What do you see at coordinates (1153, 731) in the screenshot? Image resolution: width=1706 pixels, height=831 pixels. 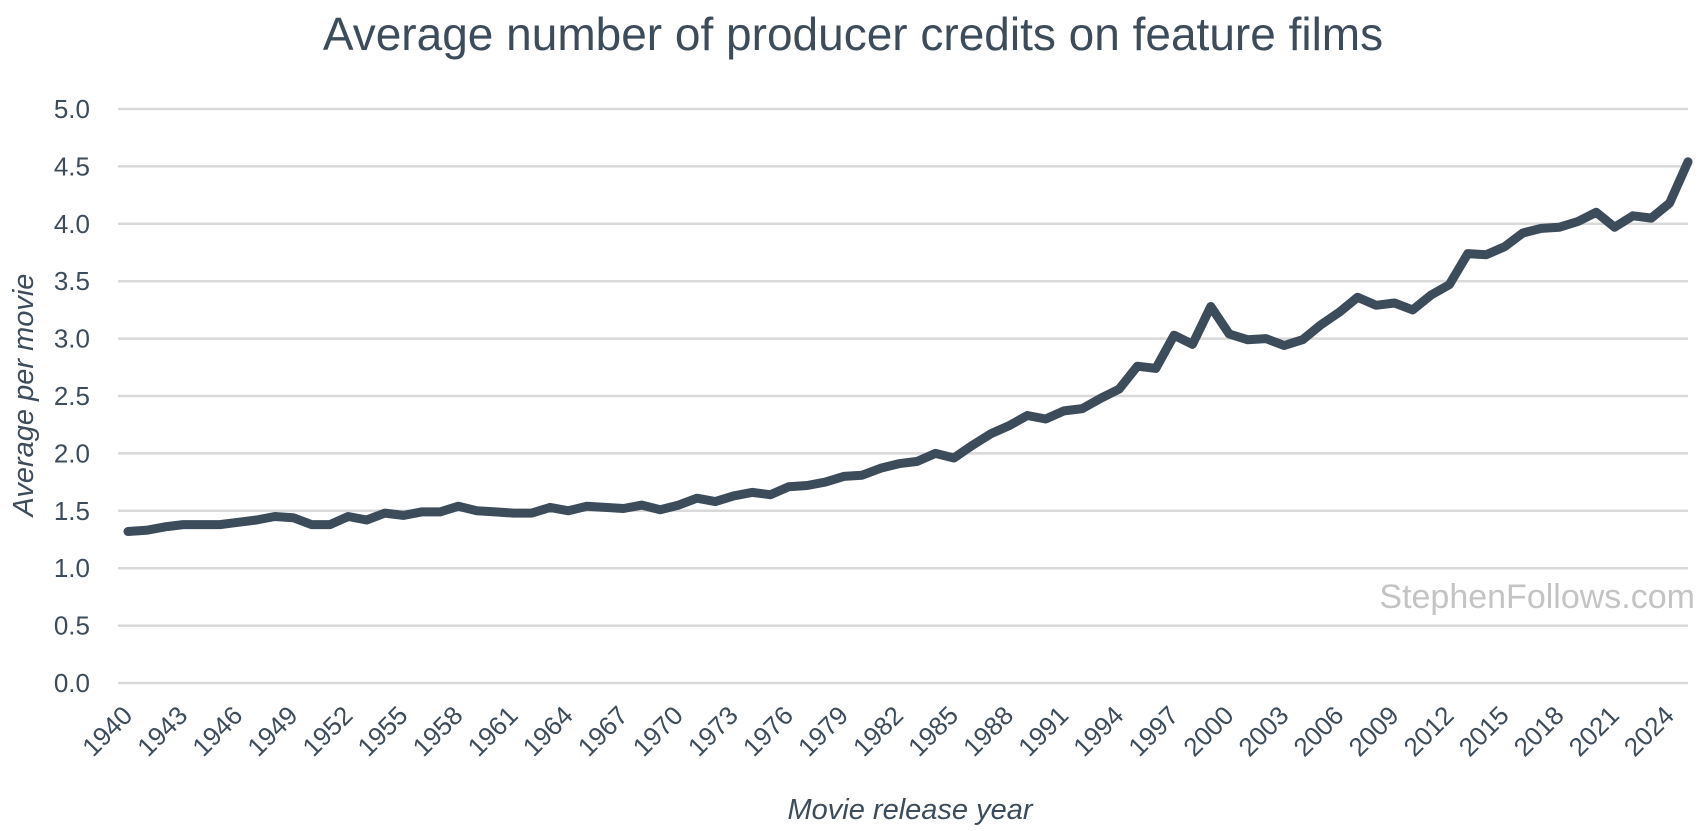 I see `x-tick-label: 1997` at bounding box center [1153, 731].